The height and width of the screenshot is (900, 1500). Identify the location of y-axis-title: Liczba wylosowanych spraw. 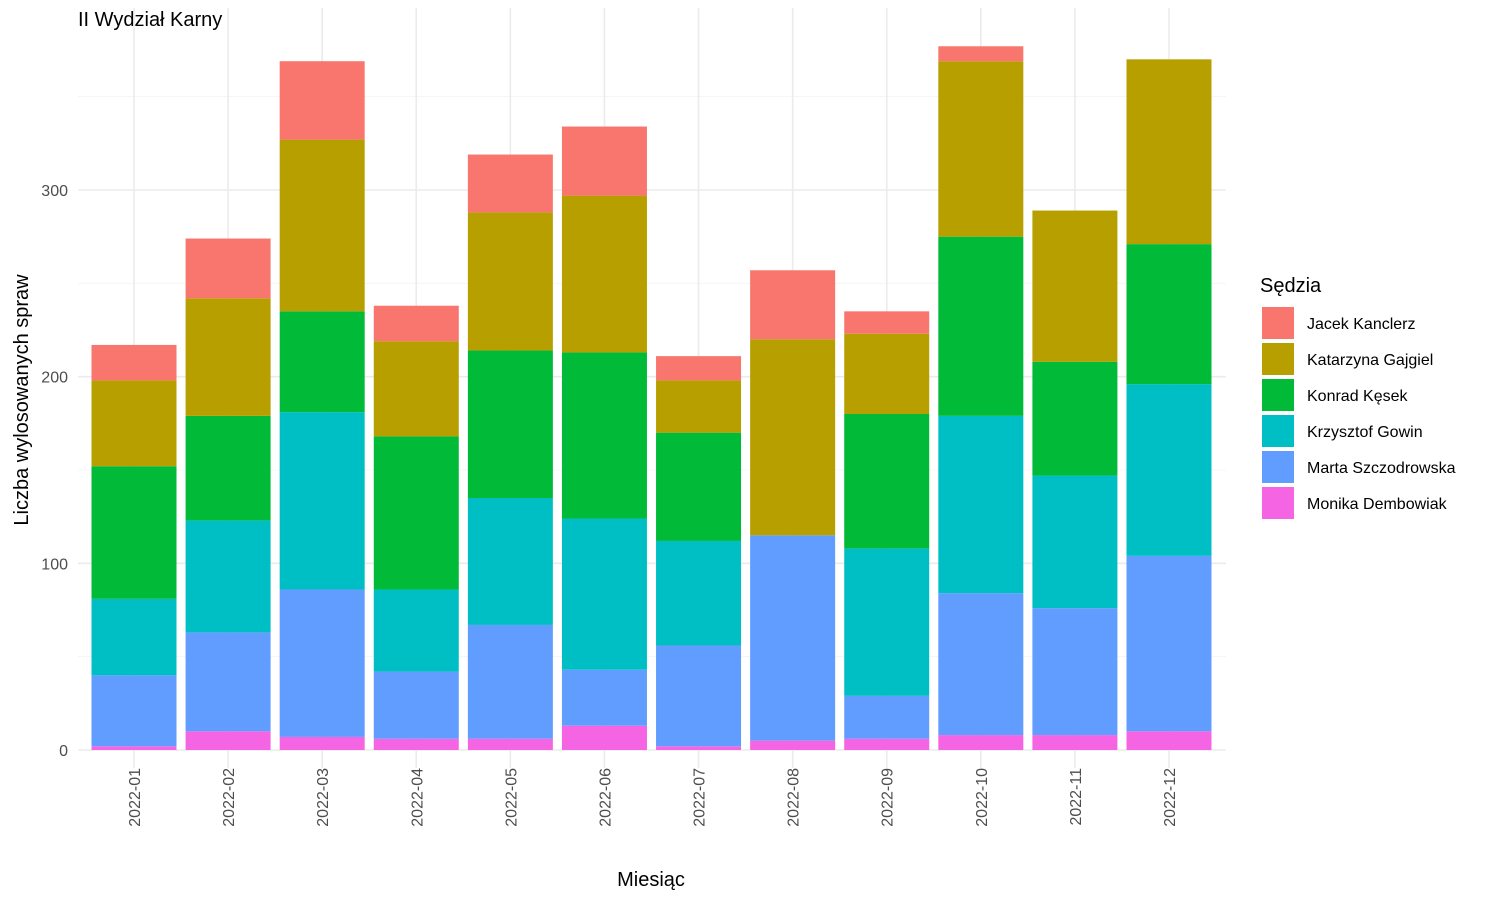
(22, 400).